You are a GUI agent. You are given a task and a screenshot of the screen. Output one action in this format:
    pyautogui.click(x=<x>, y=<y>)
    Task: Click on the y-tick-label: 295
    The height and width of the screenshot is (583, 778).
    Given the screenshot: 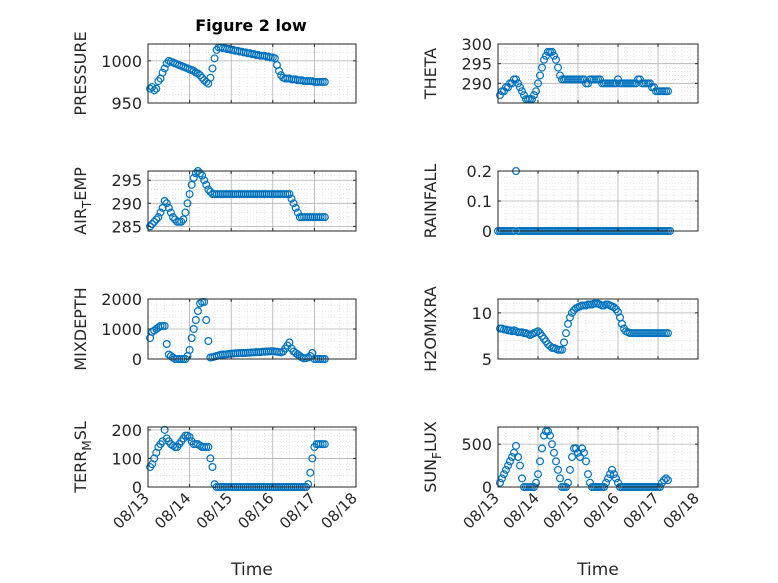 What is the action you would take?
    pyautogui.click(x=126, y=180)
    